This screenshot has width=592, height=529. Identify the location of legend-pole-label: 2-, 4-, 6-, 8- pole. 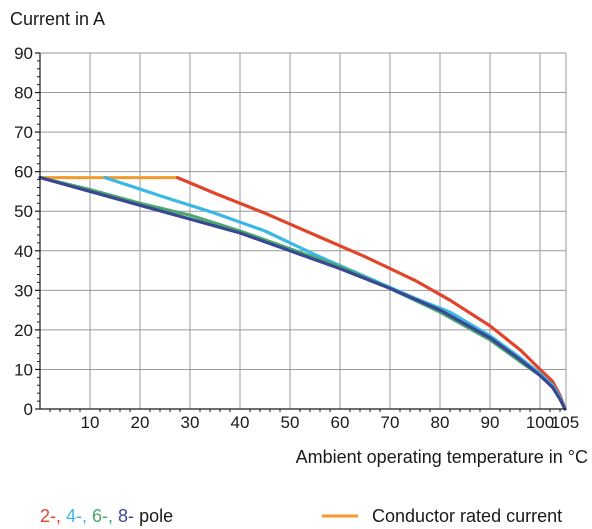
(106, 516).